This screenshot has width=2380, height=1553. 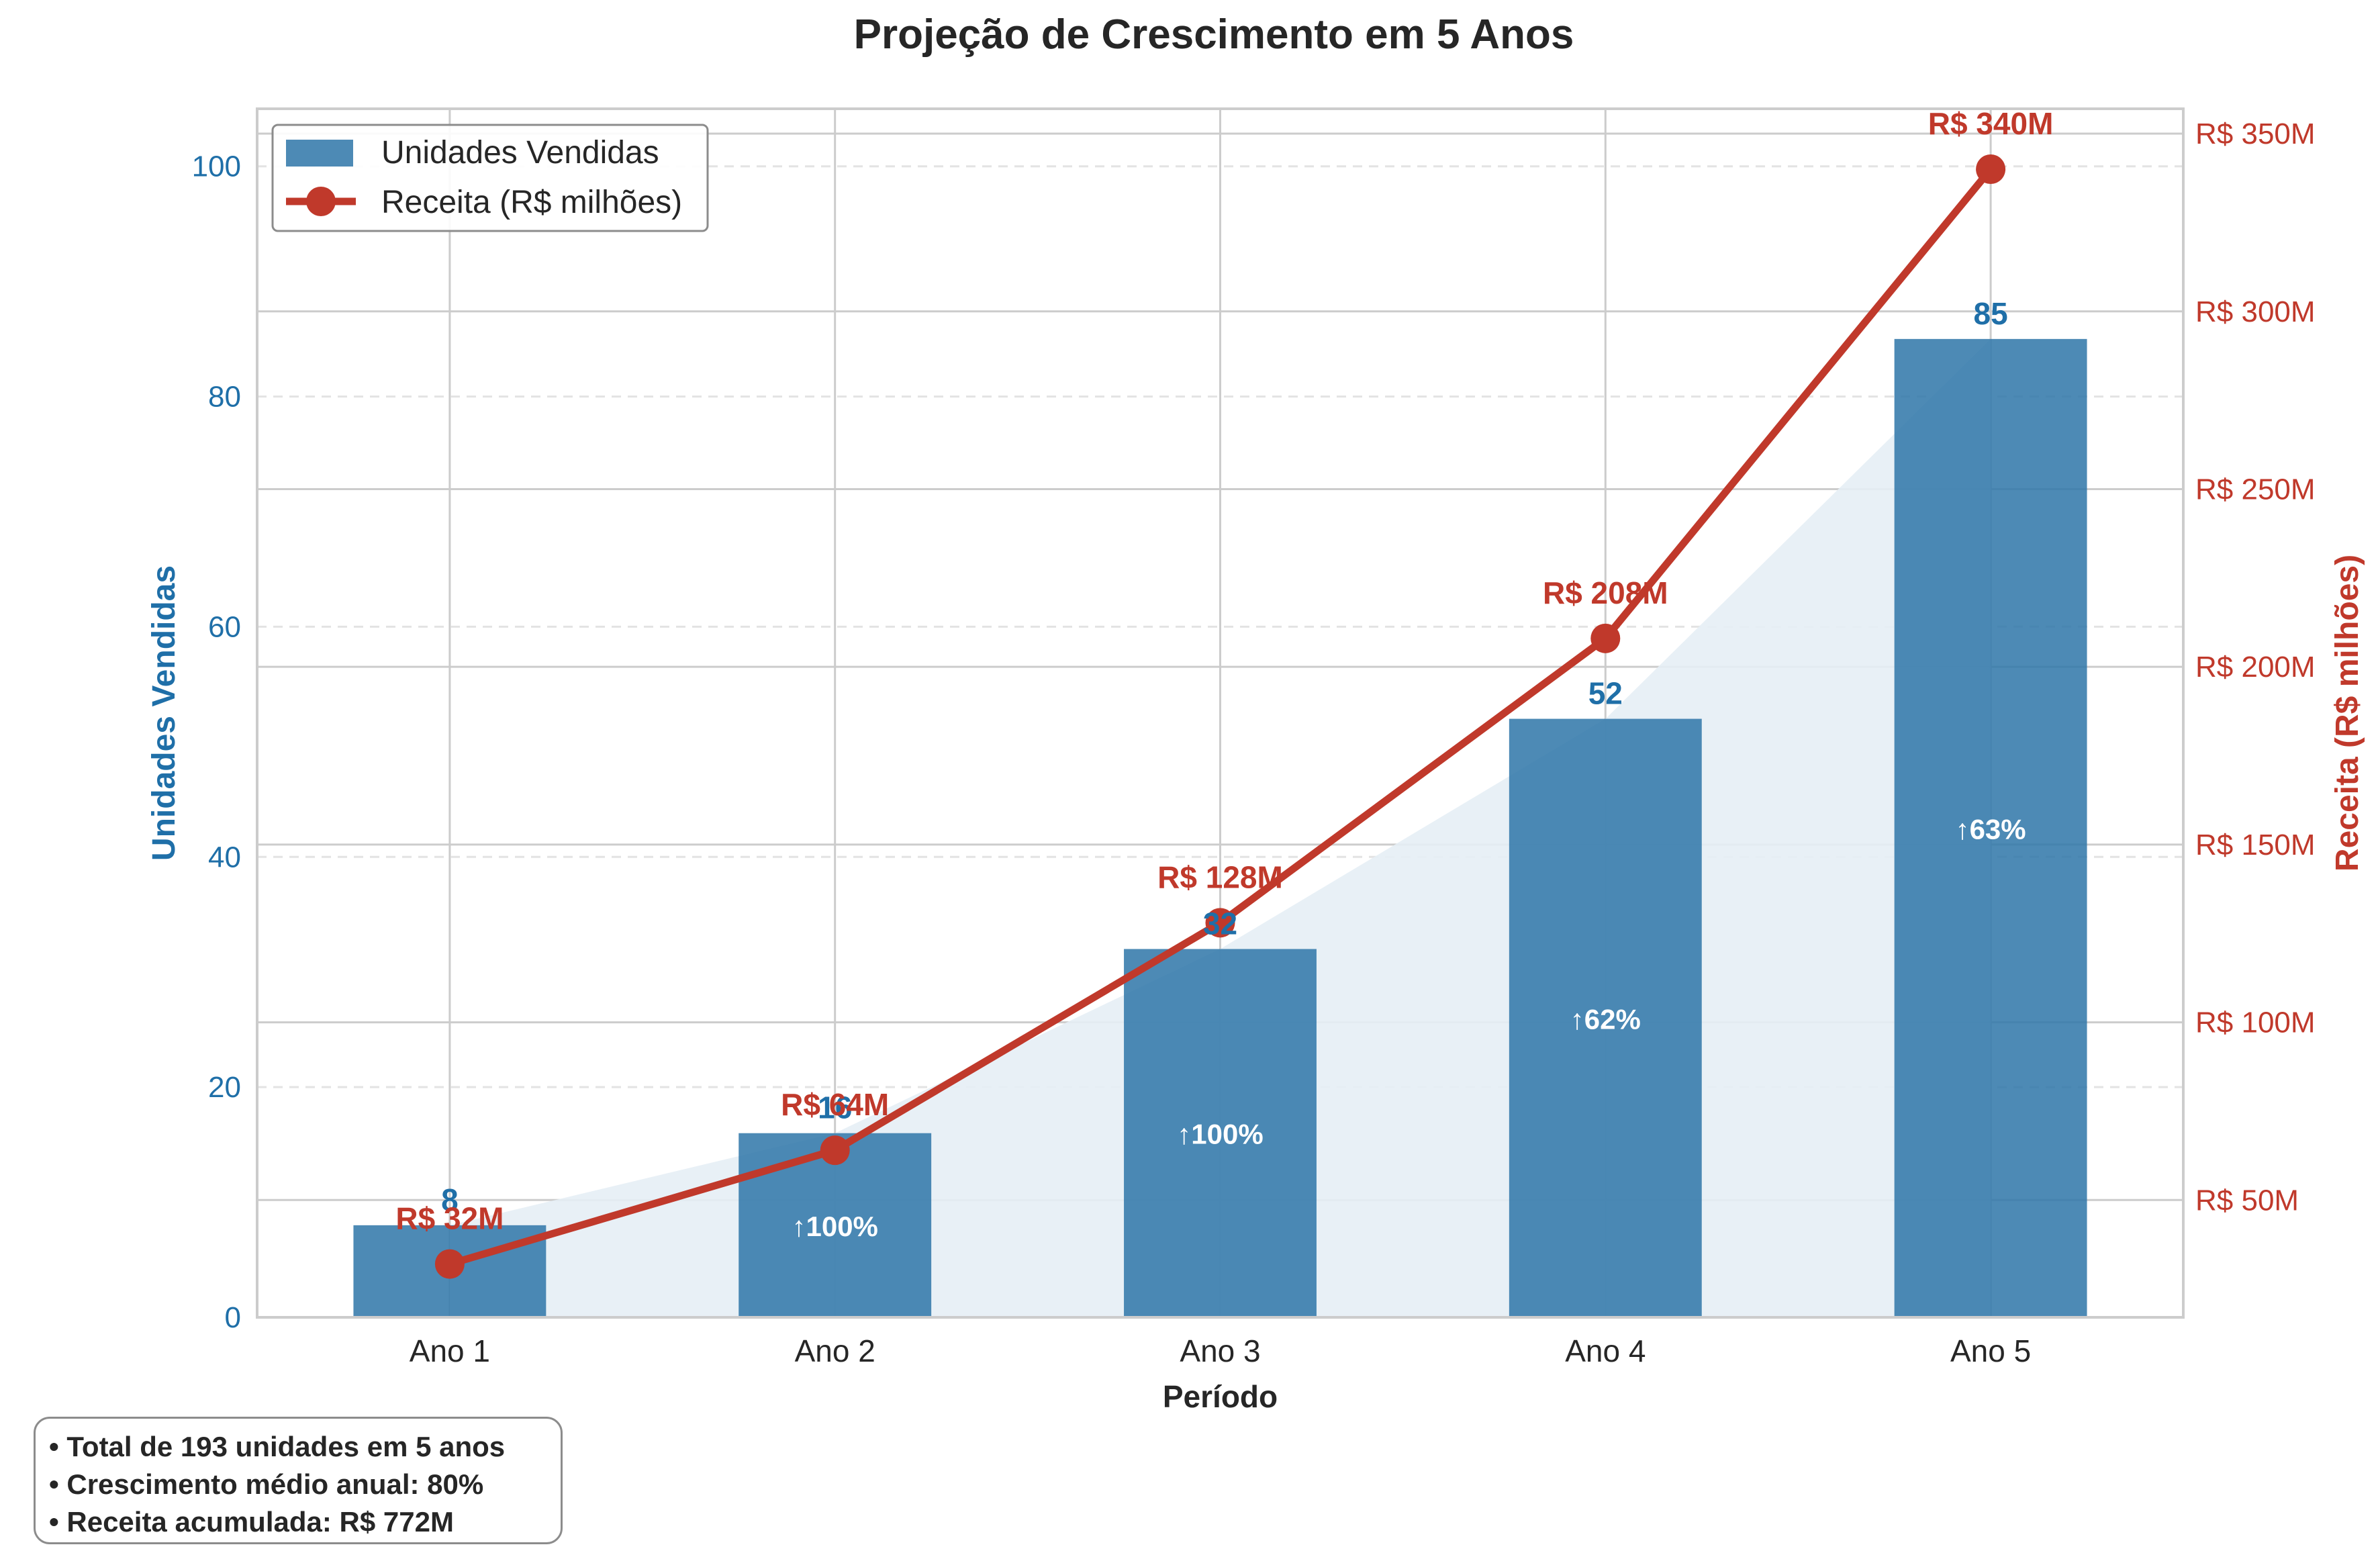 What do you see at coordinates (1991, 313) in the screenshot?
I see `bar-value-label: 85` at bounding box center [1991, 313].